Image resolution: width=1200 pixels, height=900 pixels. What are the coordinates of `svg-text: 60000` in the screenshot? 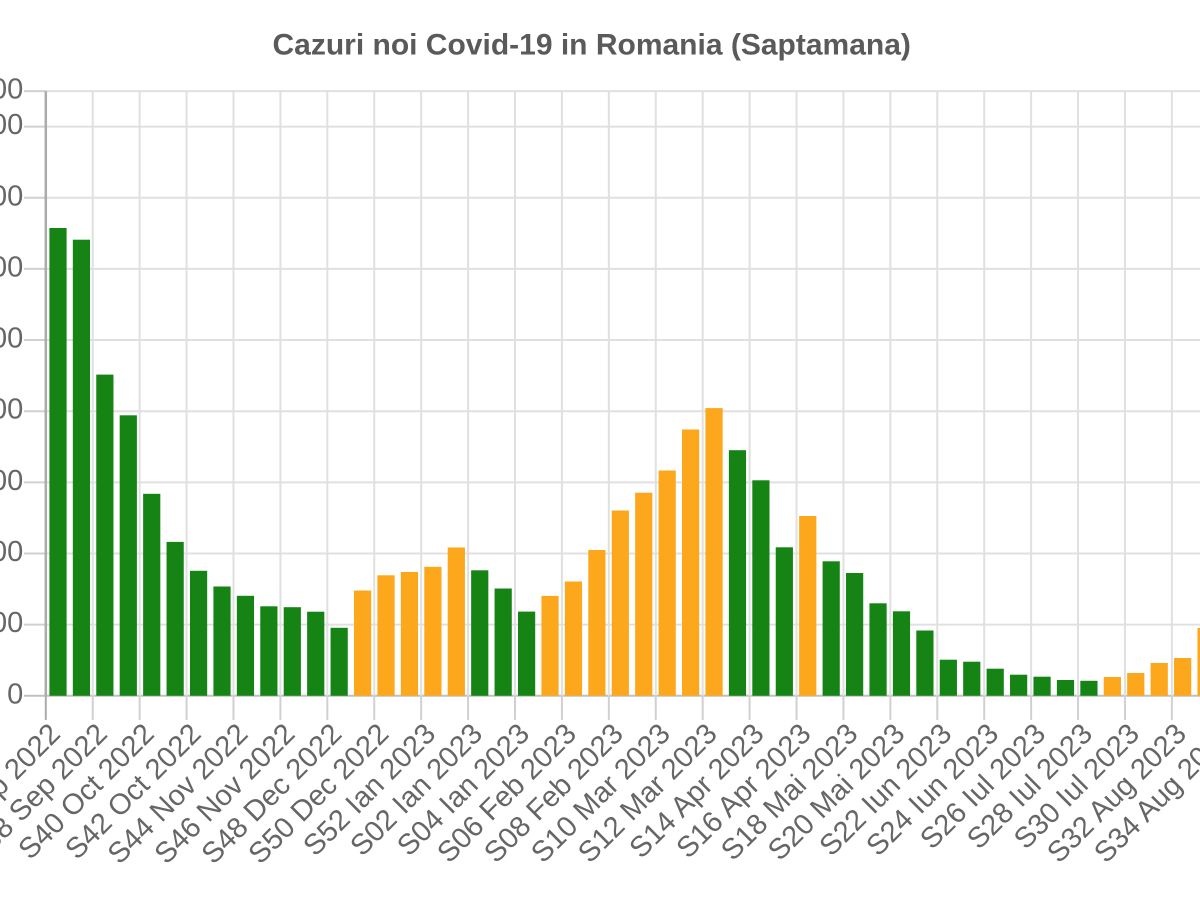 It's located at (11, 481).